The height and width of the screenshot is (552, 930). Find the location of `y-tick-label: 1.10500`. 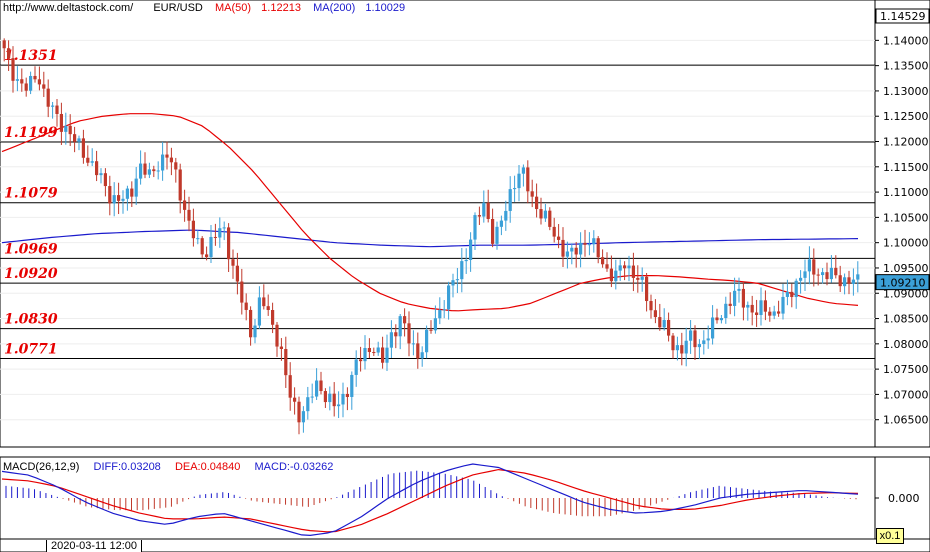

y-tick-label: 1.10500 is located at coordinates (906, 217).